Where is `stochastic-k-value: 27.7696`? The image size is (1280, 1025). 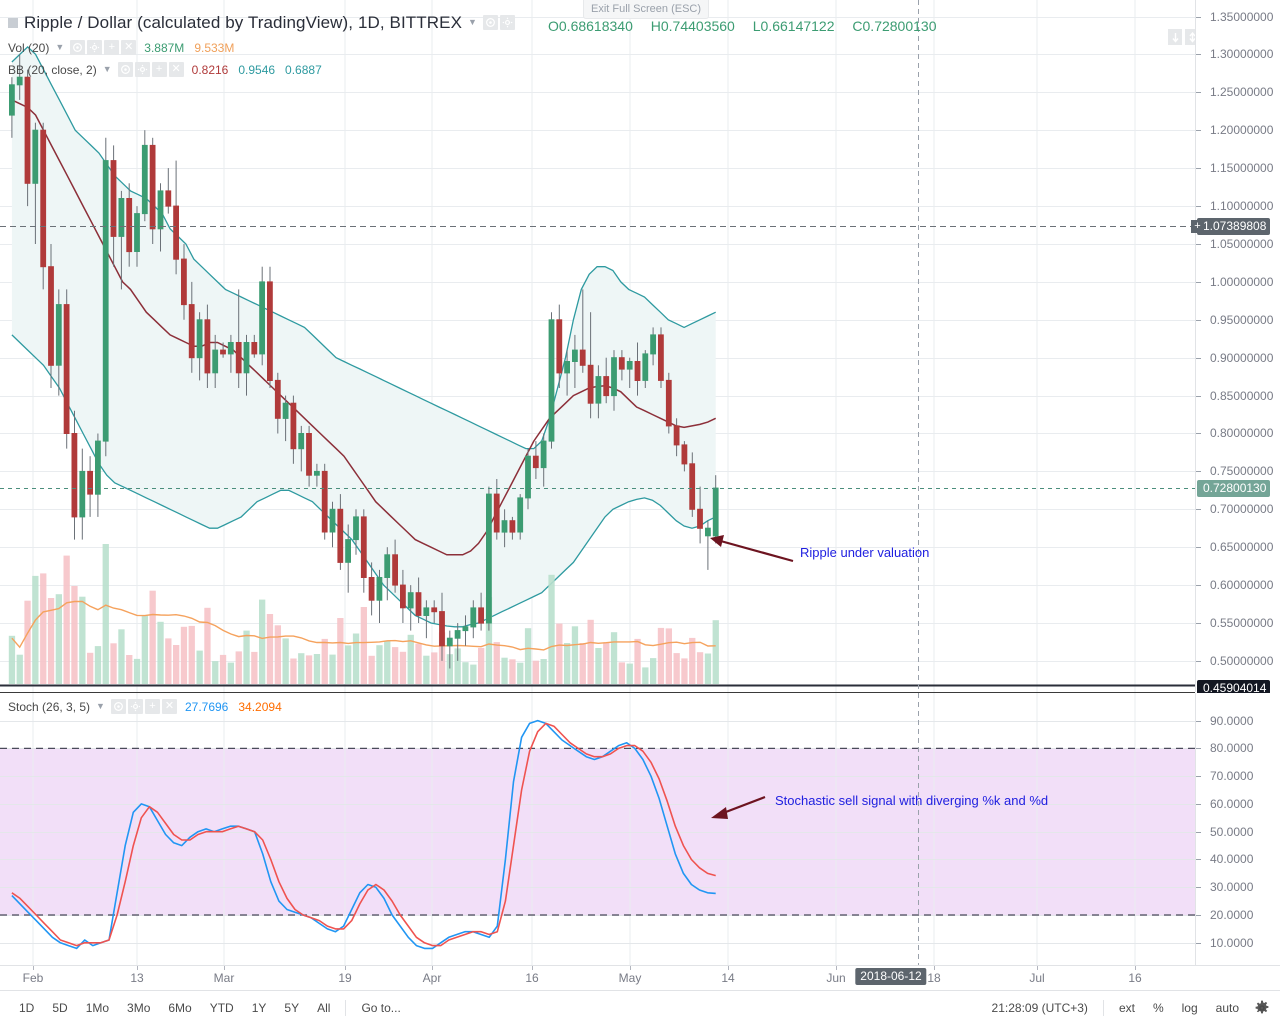 stochastic-k-value: 27.7696 is located at coordinates (206, 706).